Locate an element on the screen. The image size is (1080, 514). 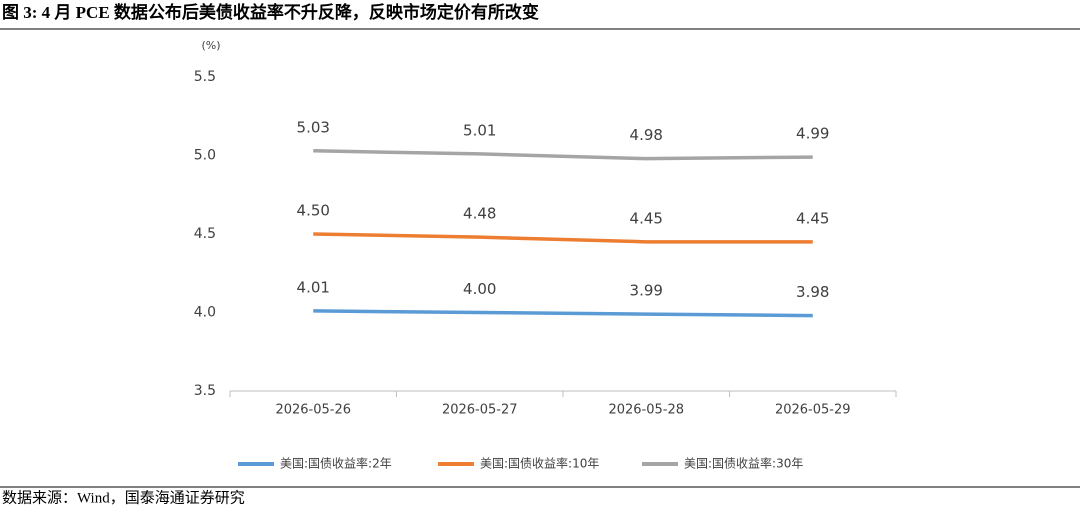
data-label: 4.50 is located at coordinates (313, 211).